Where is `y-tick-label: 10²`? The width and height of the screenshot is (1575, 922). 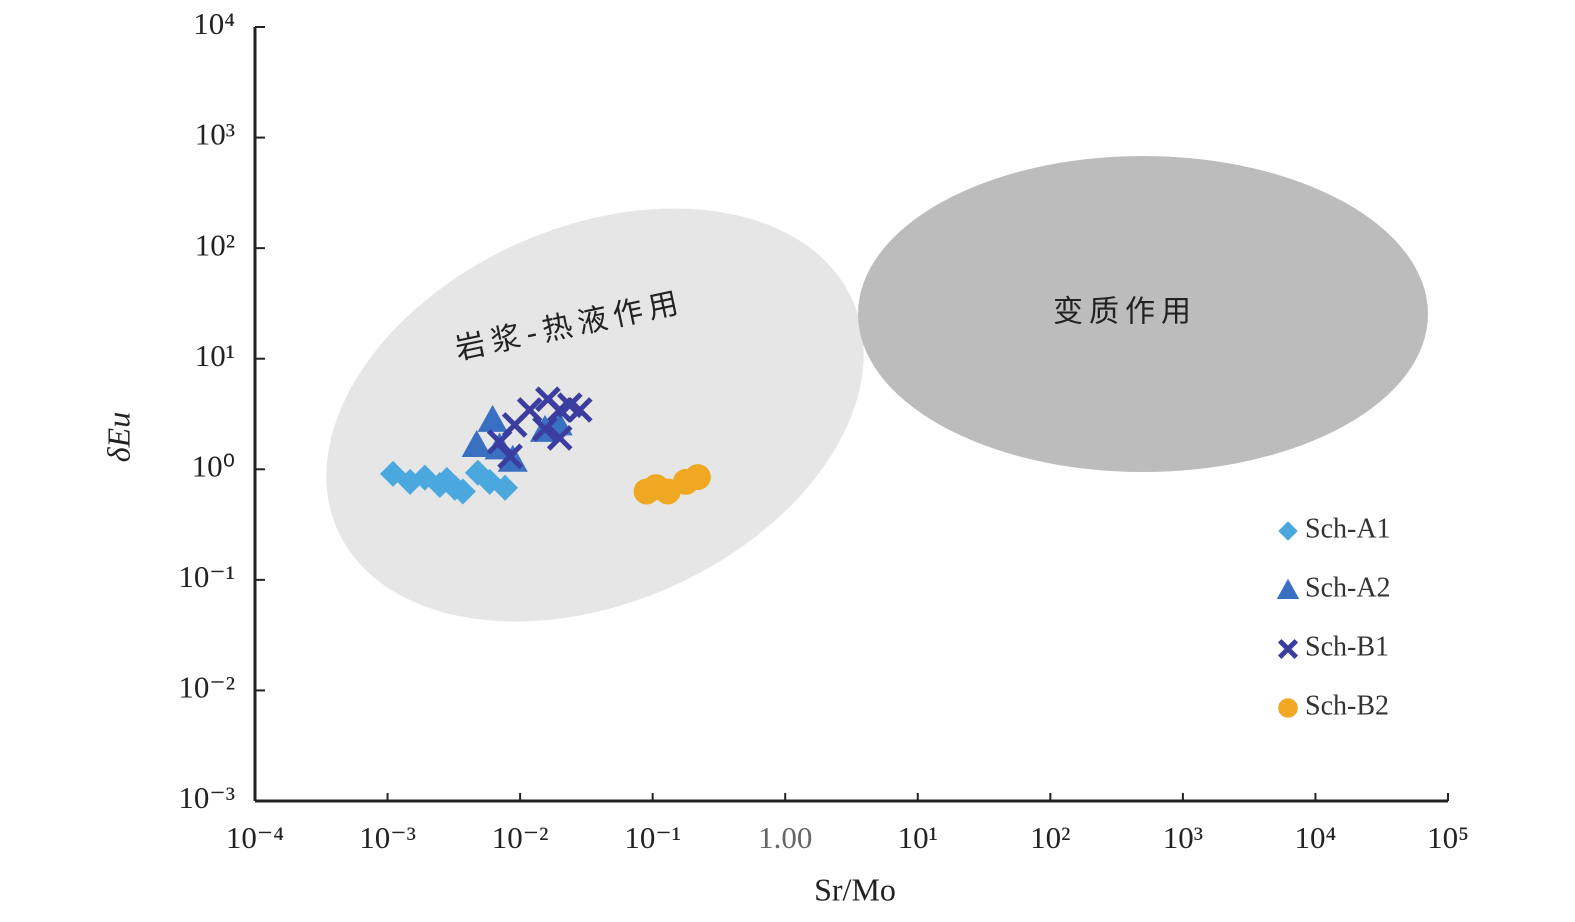
y-tick-label: 10² is located at coordinates (215, 244).